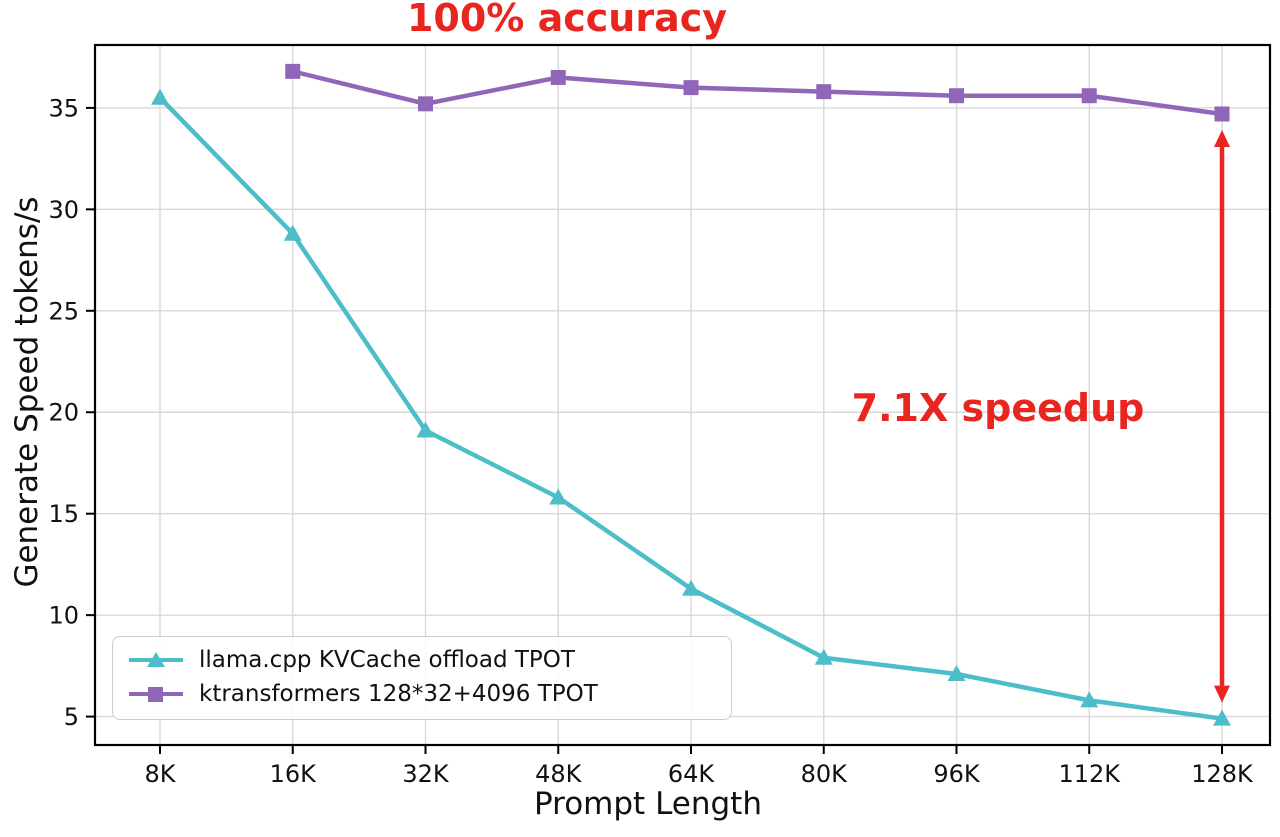 This screenshot has height=837, width=1280. Describe the element at coordinates (71, 717) in the screenshot. I see `svg-text: 5` at that location.